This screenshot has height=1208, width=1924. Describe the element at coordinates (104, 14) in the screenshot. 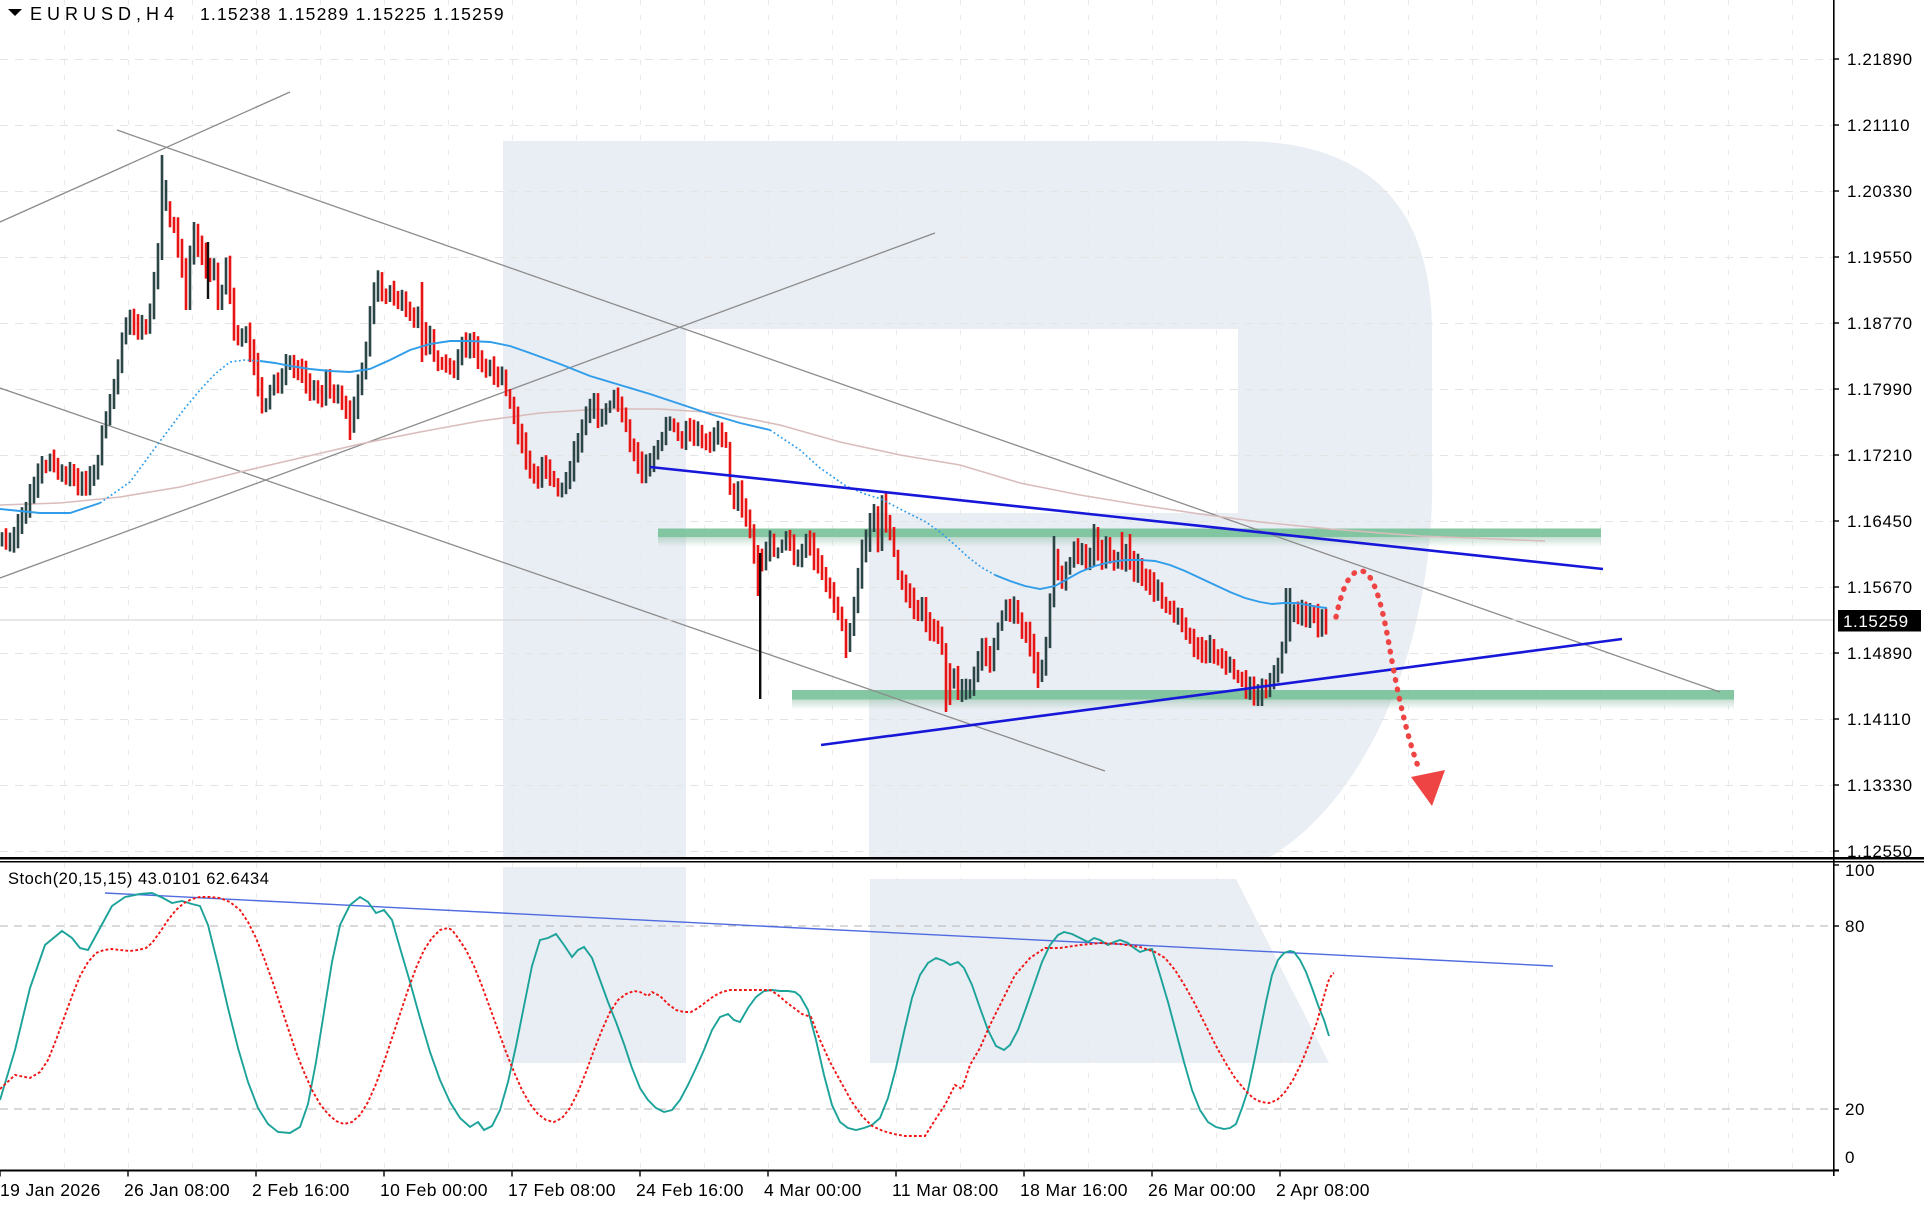

I see `svg-text: EURUSD,H4` at that location.